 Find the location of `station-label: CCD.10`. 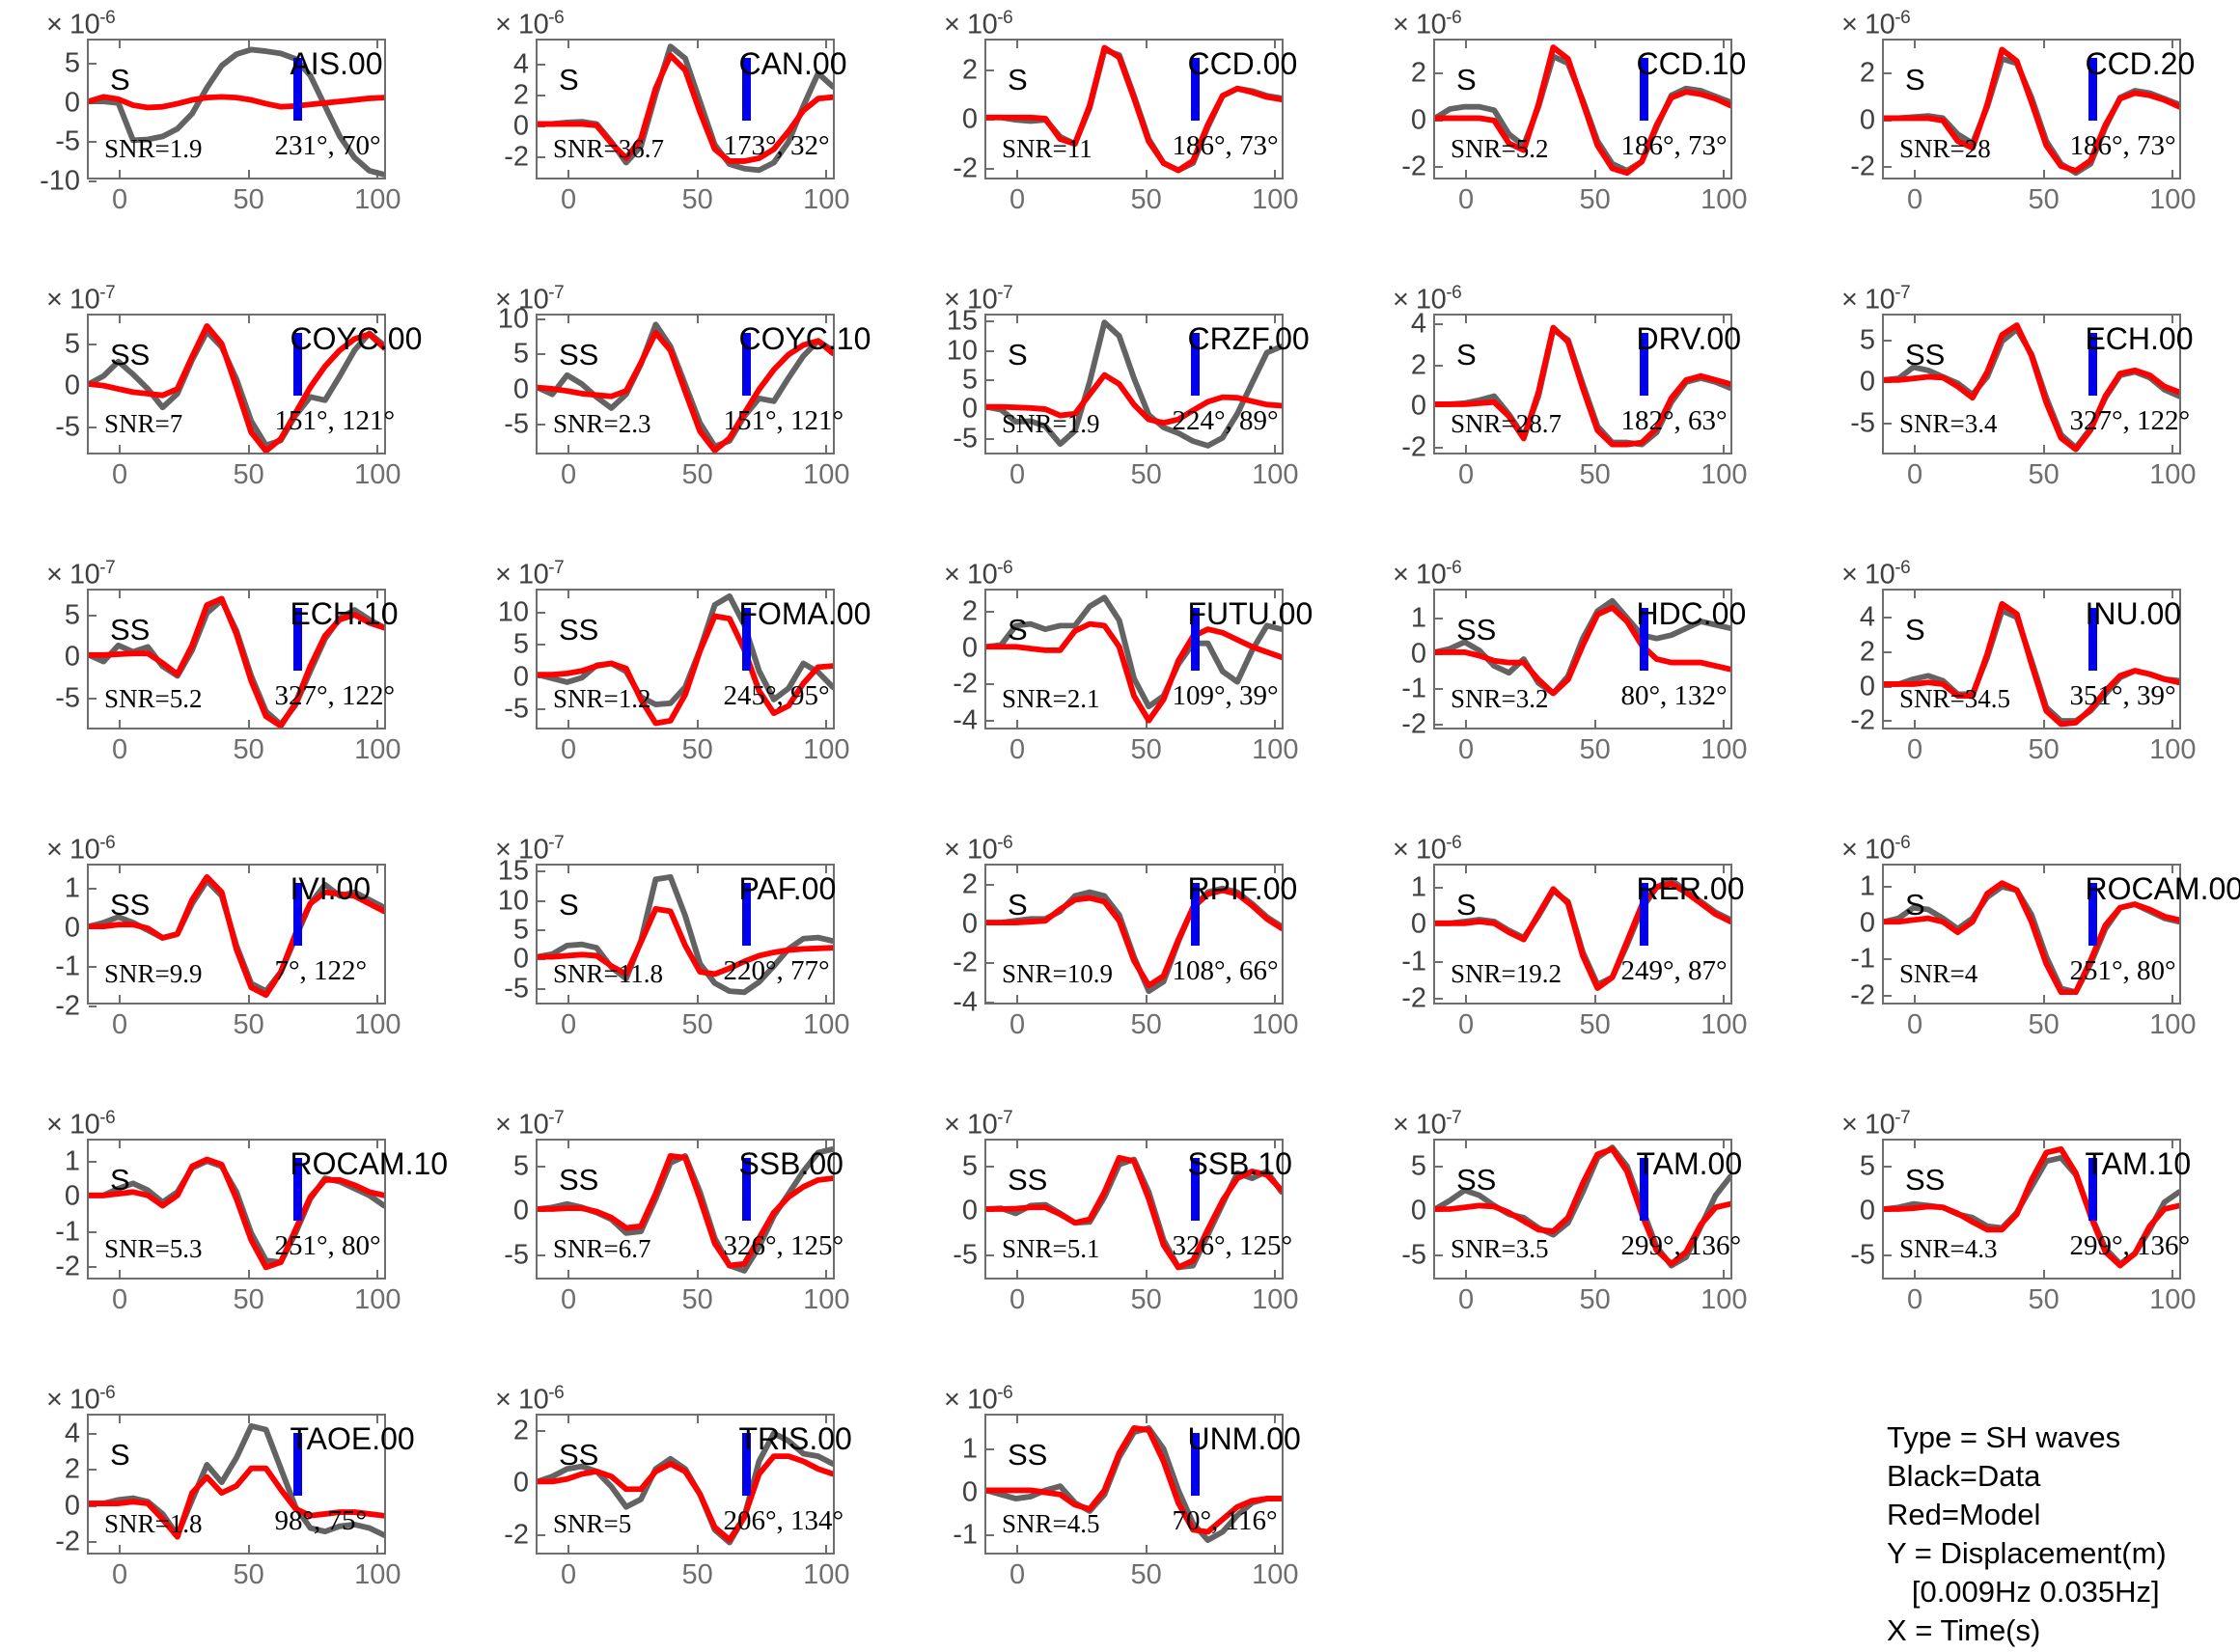

station-label: CCD.10 is located at coordinates (1691, 63).